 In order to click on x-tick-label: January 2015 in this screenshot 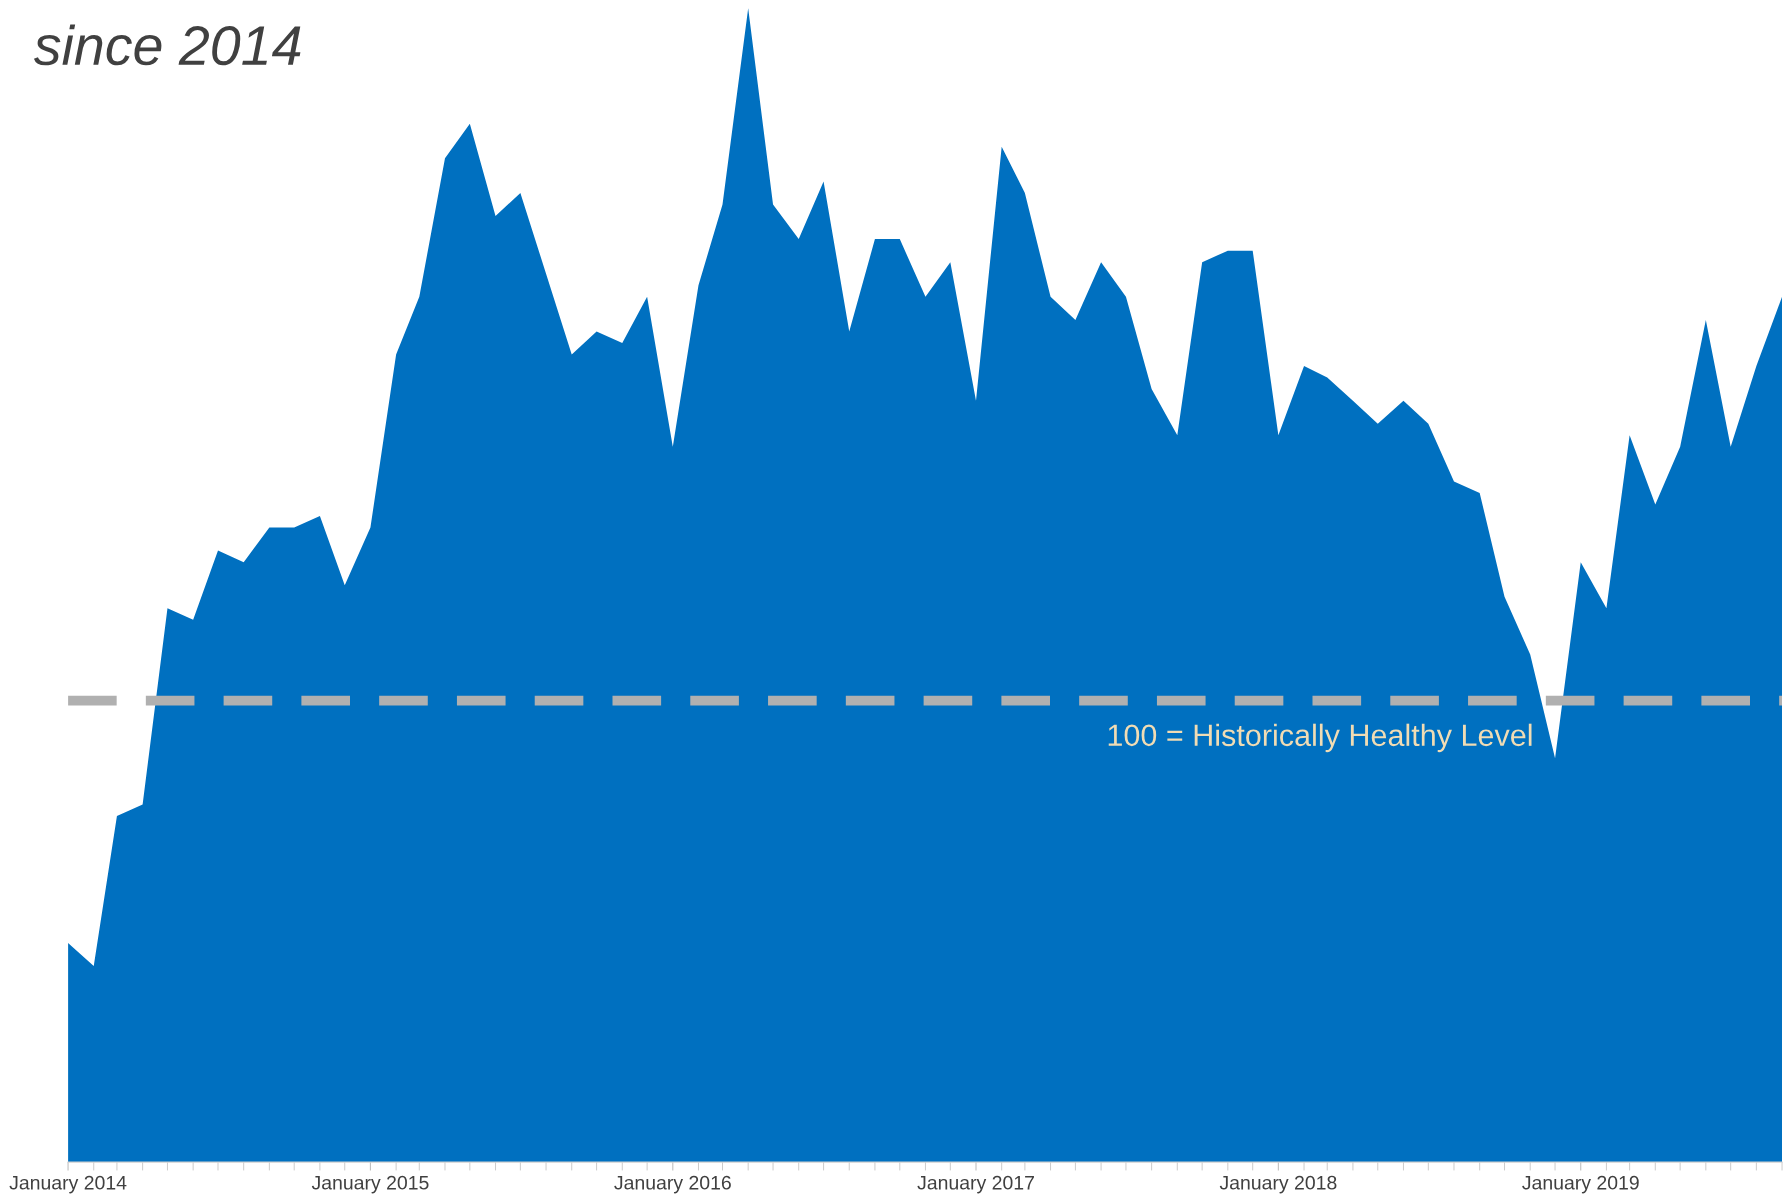, I will do `click(370, 1184)`.